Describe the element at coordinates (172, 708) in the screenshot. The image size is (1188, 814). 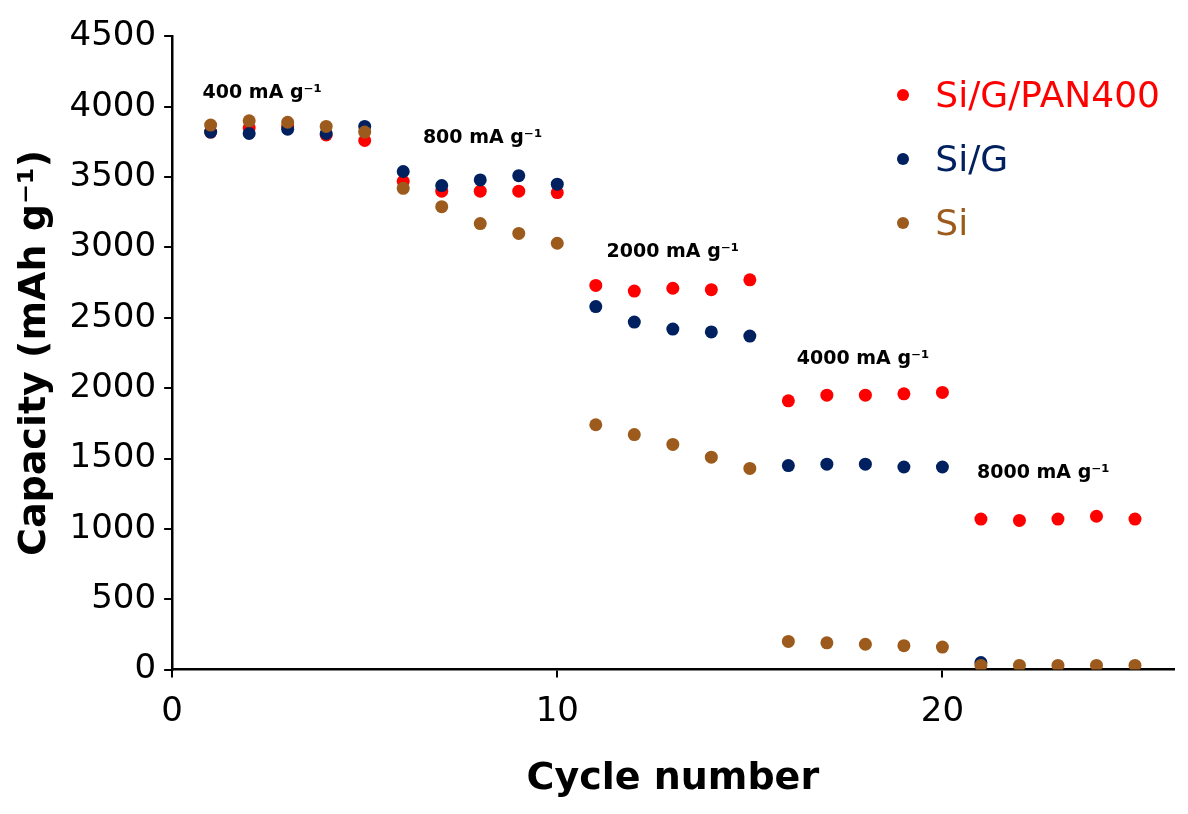
I see `x-tick-label: 0` at that location.